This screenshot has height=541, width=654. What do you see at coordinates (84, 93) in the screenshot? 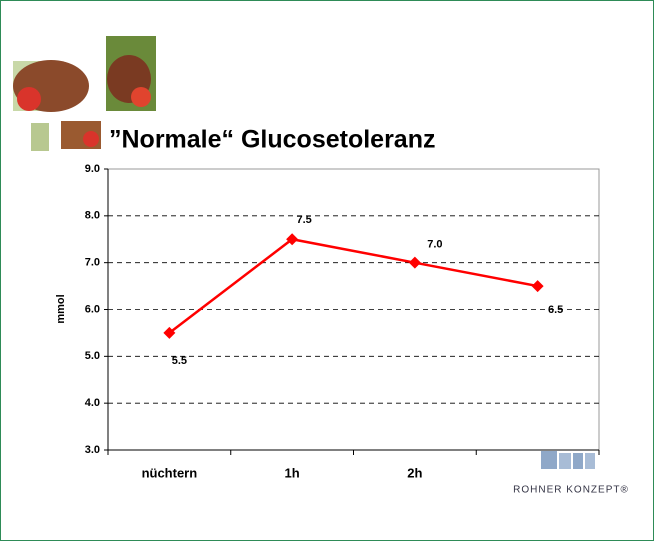
I see `food-image` at bounding box center [84, 93].